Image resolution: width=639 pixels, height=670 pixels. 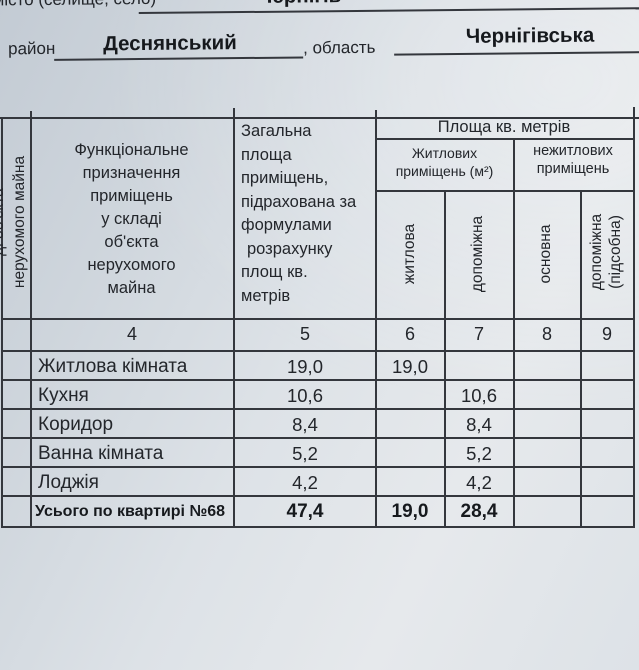 I want to click on table-row: Ванна кімната 5,2 5,2, so click(x=319, y=453).